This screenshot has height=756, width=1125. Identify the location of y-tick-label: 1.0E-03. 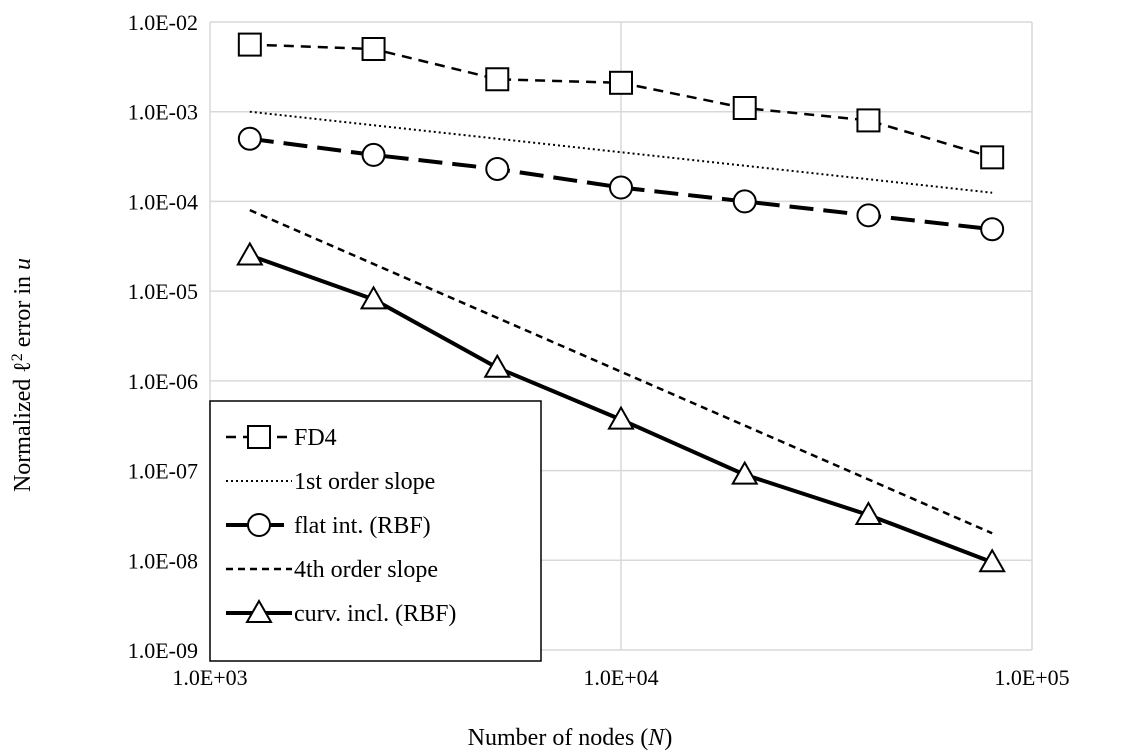
(163, 112).